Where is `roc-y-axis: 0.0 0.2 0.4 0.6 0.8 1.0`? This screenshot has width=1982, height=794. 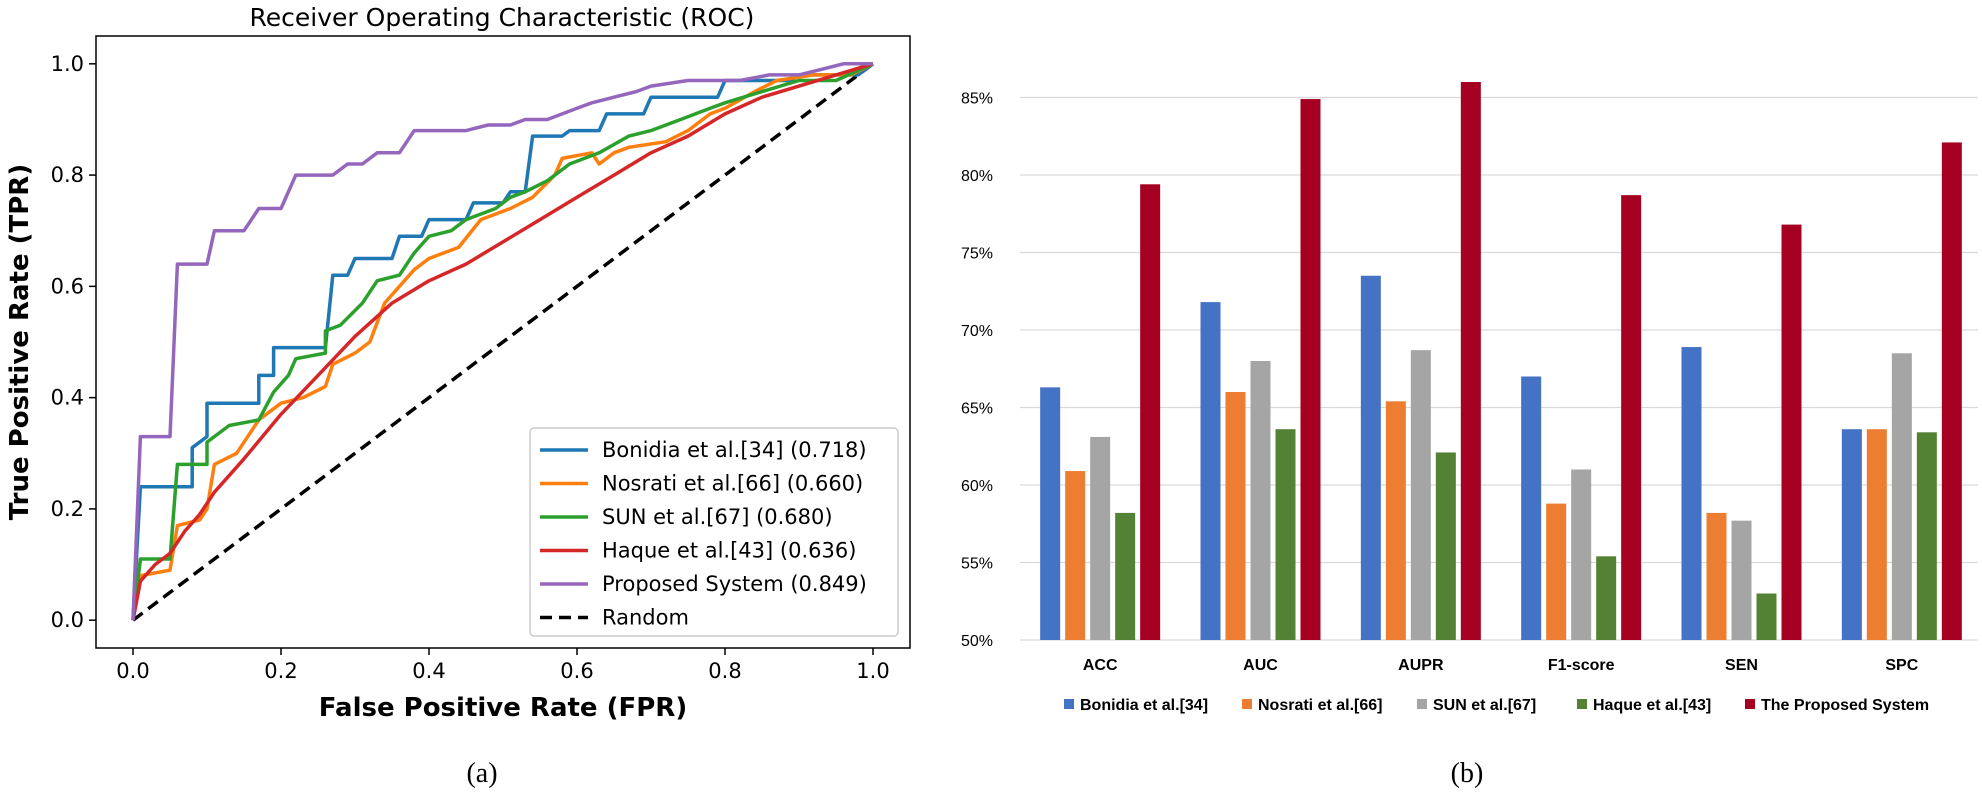
roc-y-axis: 0.0 0.2 0.4 0.6 0.8 1.0 is located at coordinates (73, 342).